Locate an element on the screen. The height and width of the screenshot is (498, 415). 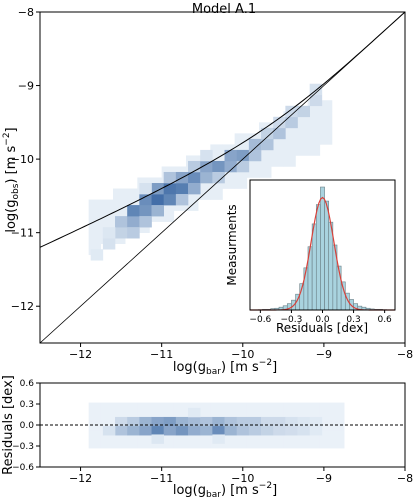
residual-y-axis-label: Residuals [dex] is located at coordinates (8, 425).